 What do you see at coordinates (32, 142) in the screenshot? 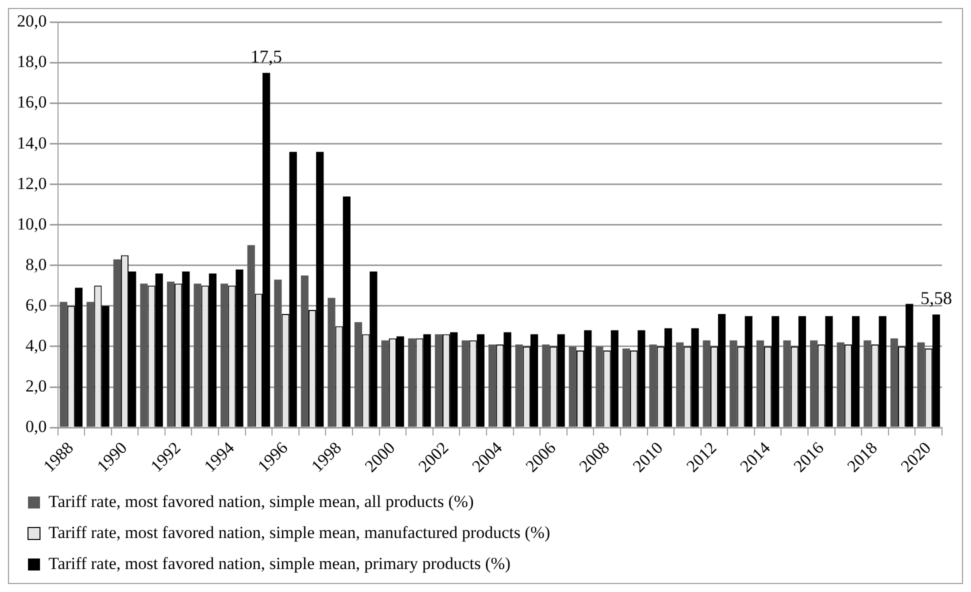
I see `y-tick-label: 14,0` at bounding box center [32, 142].